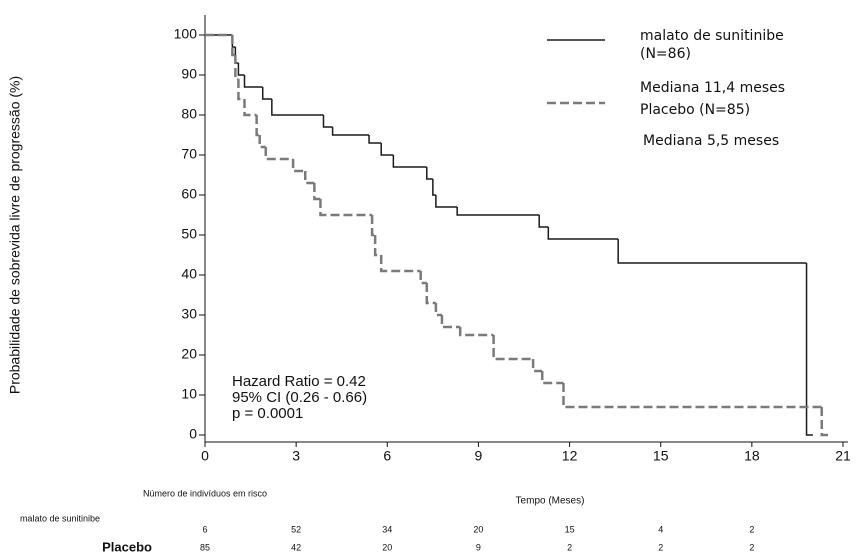 The image size is (863, 556). I want to click on risk-value: 85, so click(205, 547).